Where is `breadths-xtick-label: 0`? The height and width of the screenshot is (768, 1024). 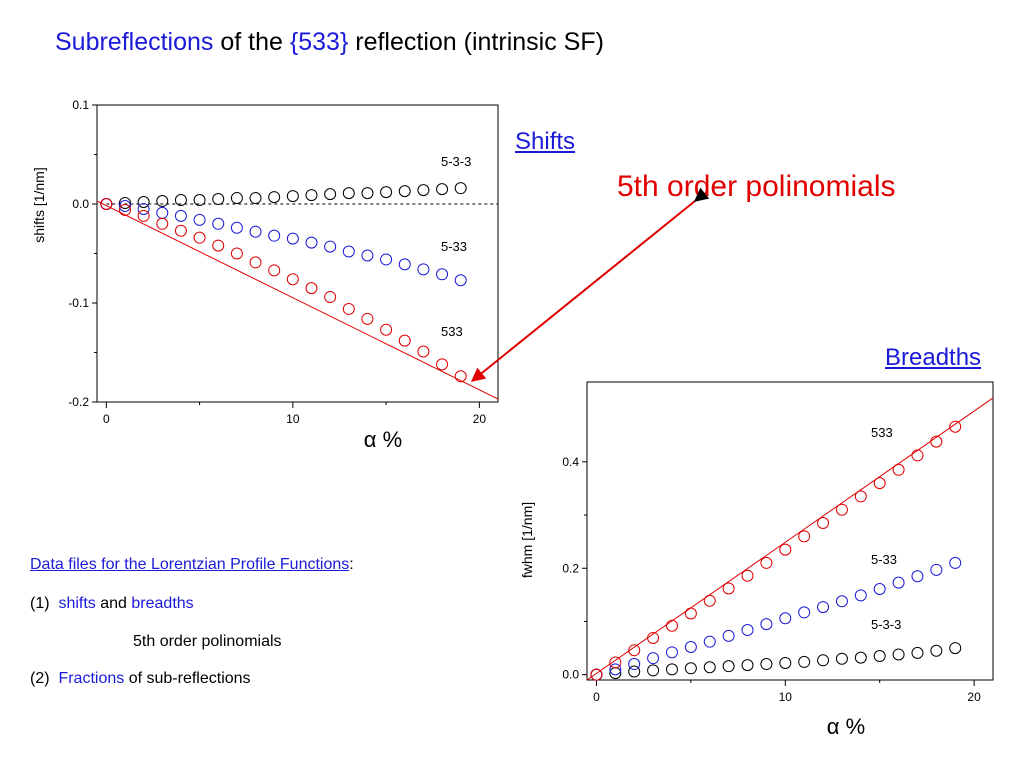 breadths-xtick-label: 0 is located at coordinates (596, 697).